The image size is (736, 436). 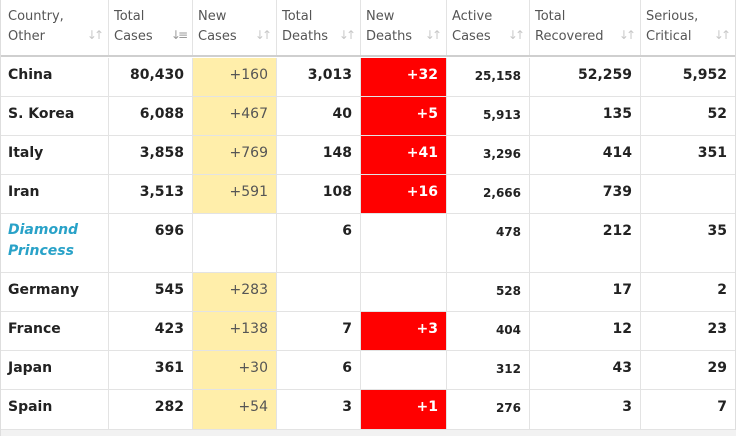 What do you see at coordinates (404, 194) in the screenshot?
I see `new-deaths-cell: +16` at bounding box center [404, 194].